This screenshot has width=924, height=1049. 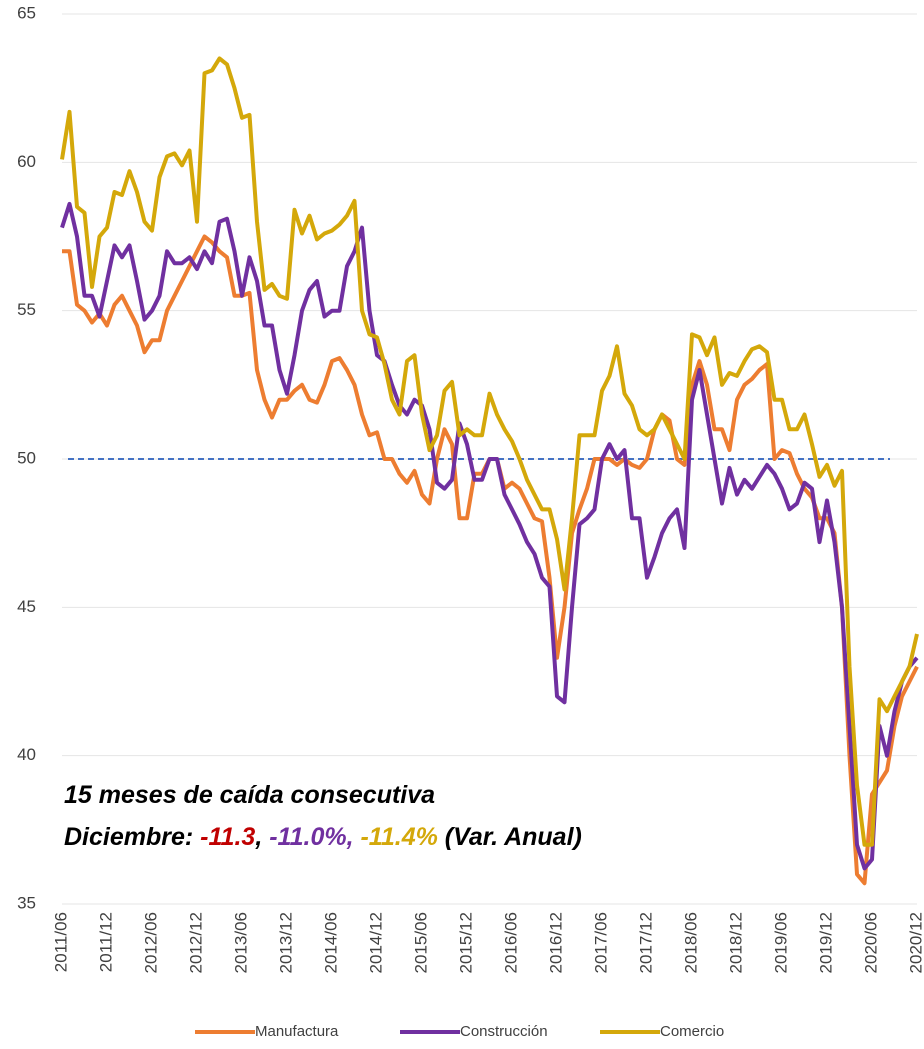 What do you see at coordinates (26, 161) in the screenshot?
I see `y-tick-label: 60` at bounding box center [26, 161].